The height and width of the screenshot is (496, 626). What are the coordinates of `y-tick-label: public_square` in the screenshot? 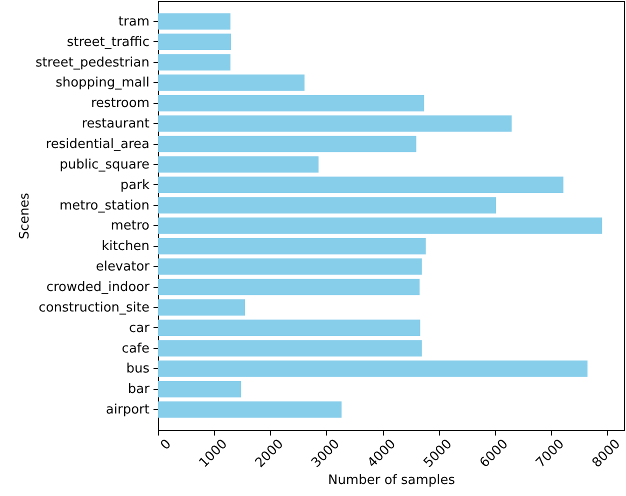 It's located at (105, 164).